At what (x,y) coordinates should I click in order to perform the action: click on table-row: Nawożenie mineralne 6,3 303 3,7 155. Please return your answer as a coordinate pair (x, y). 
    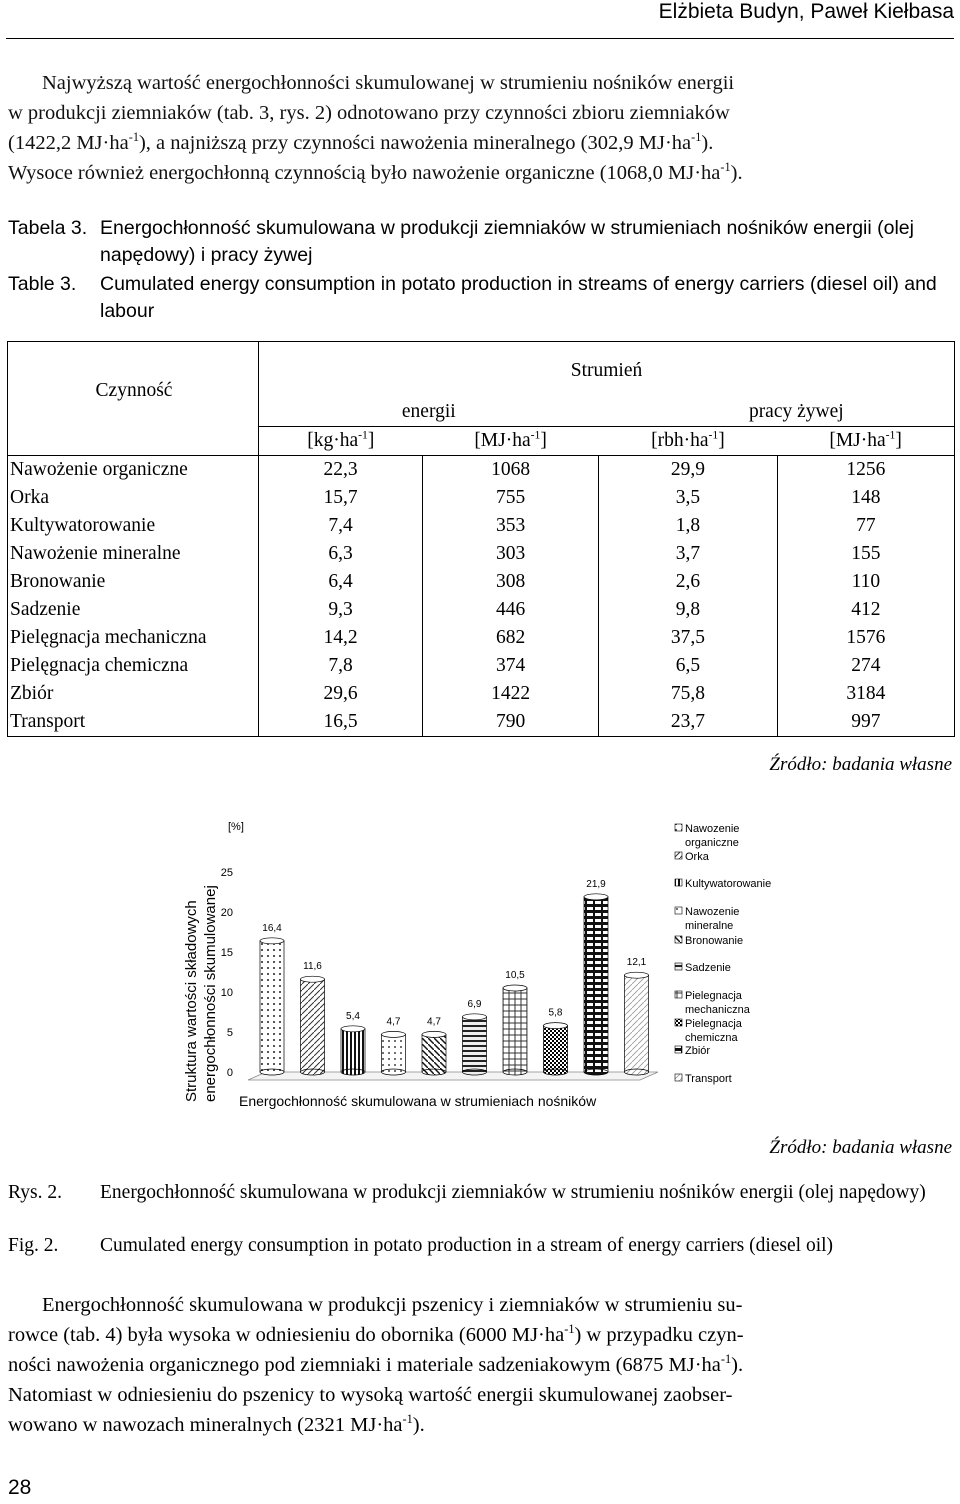
    Looking at the image, I should click on (481, 553).